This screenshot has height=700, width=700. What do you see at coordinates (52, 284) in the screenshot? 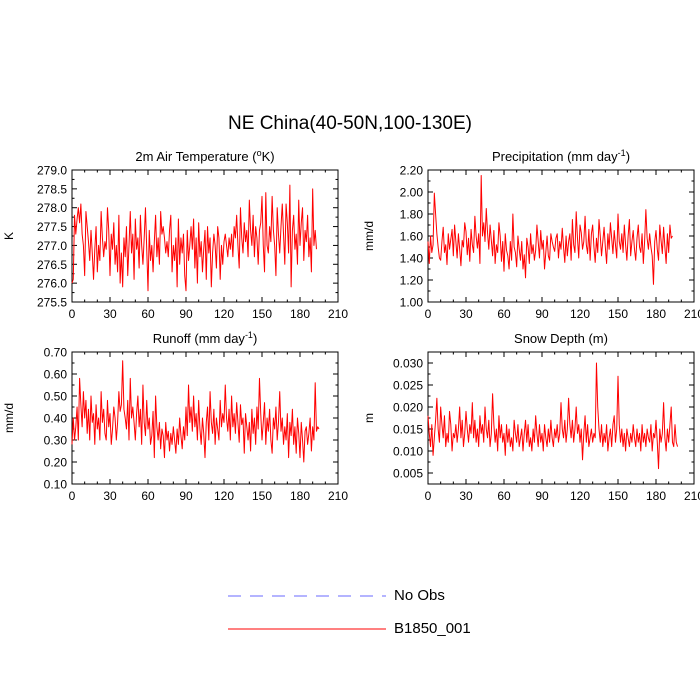
I see `y-tick-label: 276.0` at bounding box center [52, 284].